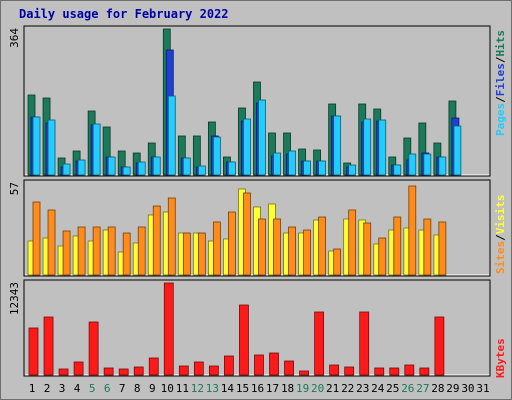 Image resolution: width=512 pixels, height=400 pixels. Describe the element at coordinates (482, 388) in the screenshot. I see `x-tick-label: 31` at that location.